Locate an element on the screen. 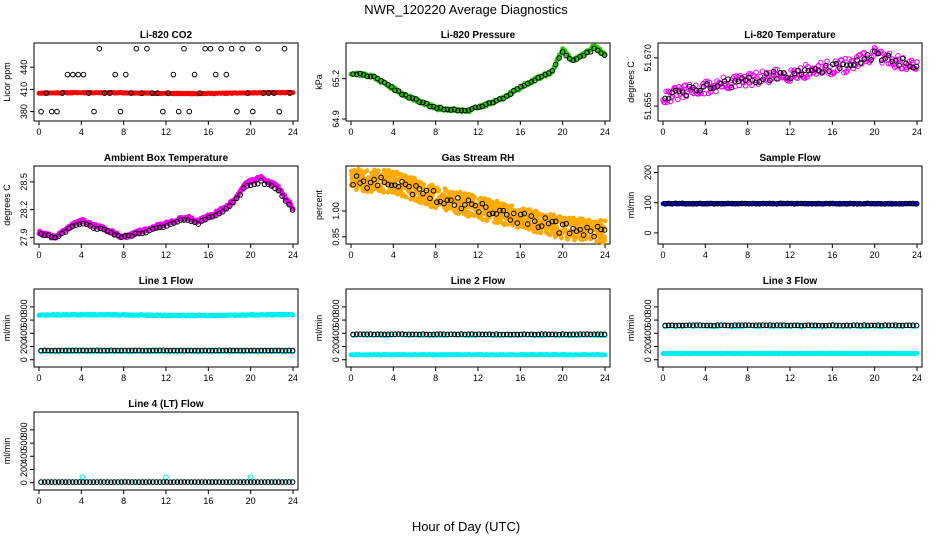 The width and height of the screenshot is (936, 540). plot-frame is located at coordinates (166, 328).